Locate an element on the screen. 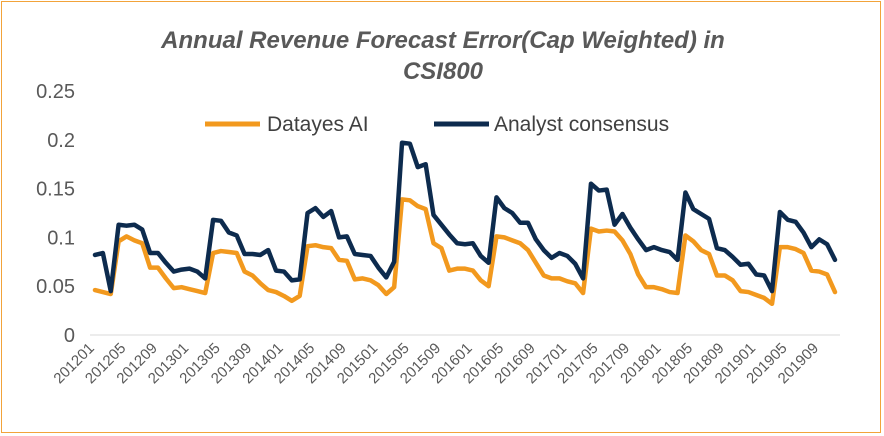 This screenshot has width=884, height=436. legend-label-datayes-ai: Datayes AI is located at coordinates (318, 124).